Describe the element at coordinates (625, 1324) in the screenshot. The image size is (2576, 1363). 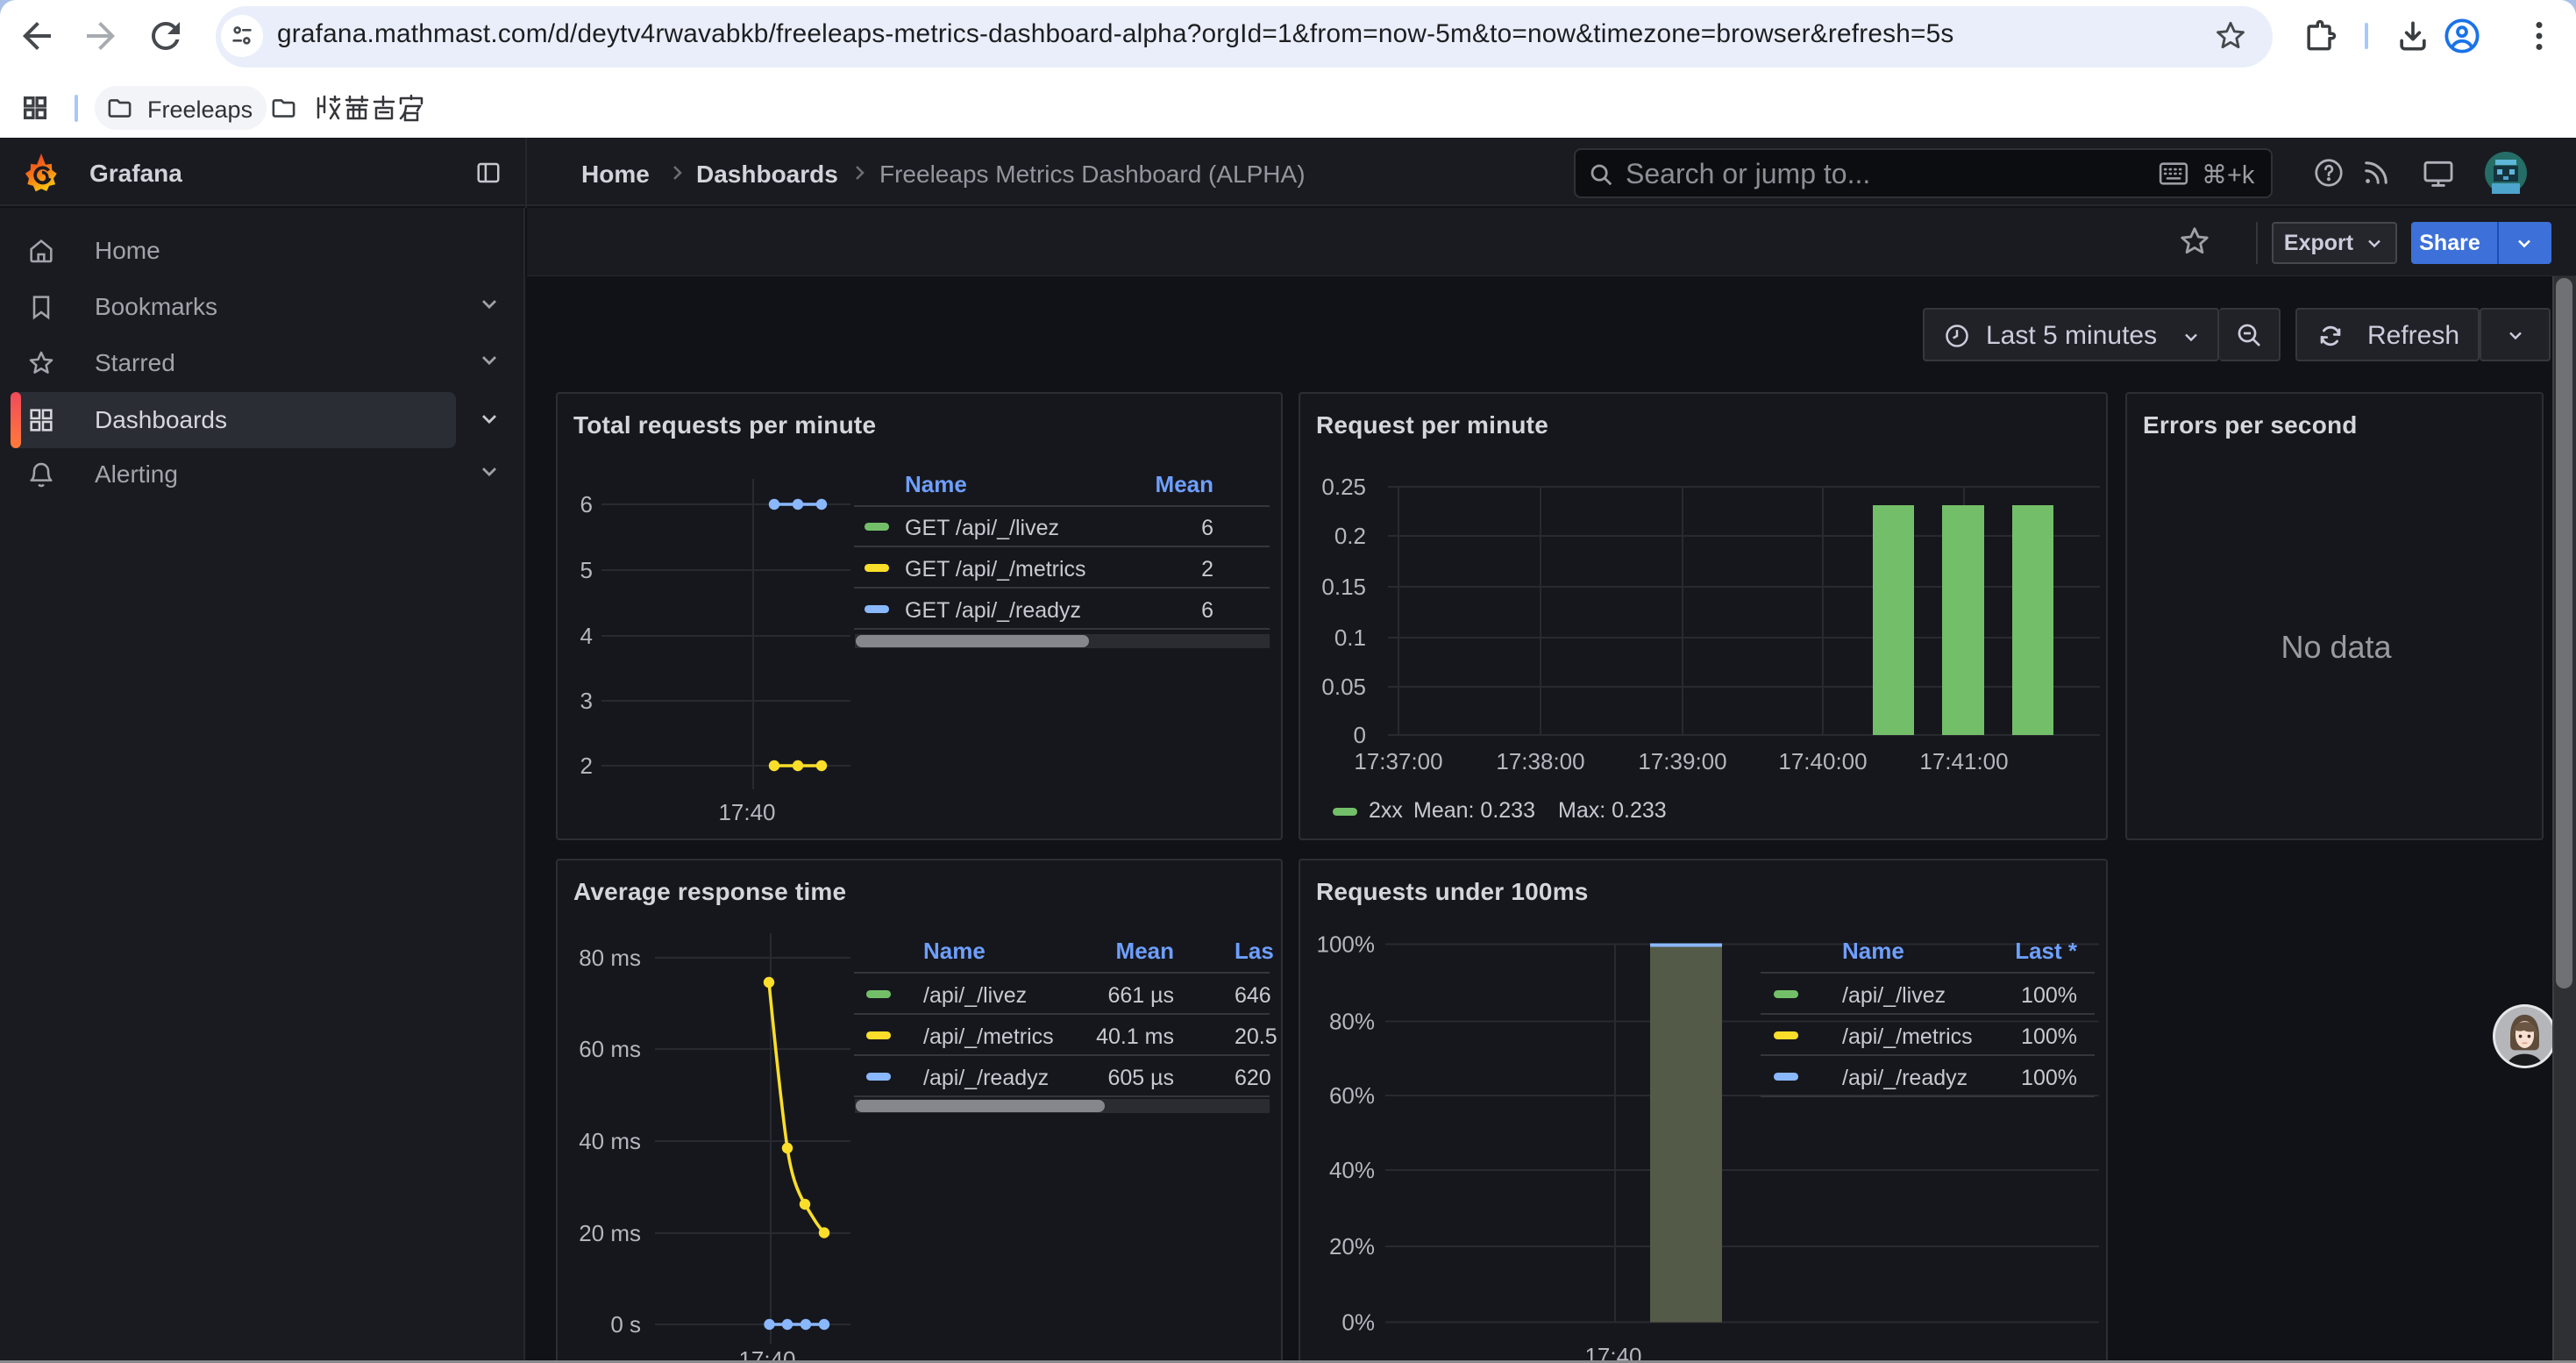
I see `svg-text: 0 s` at that location.